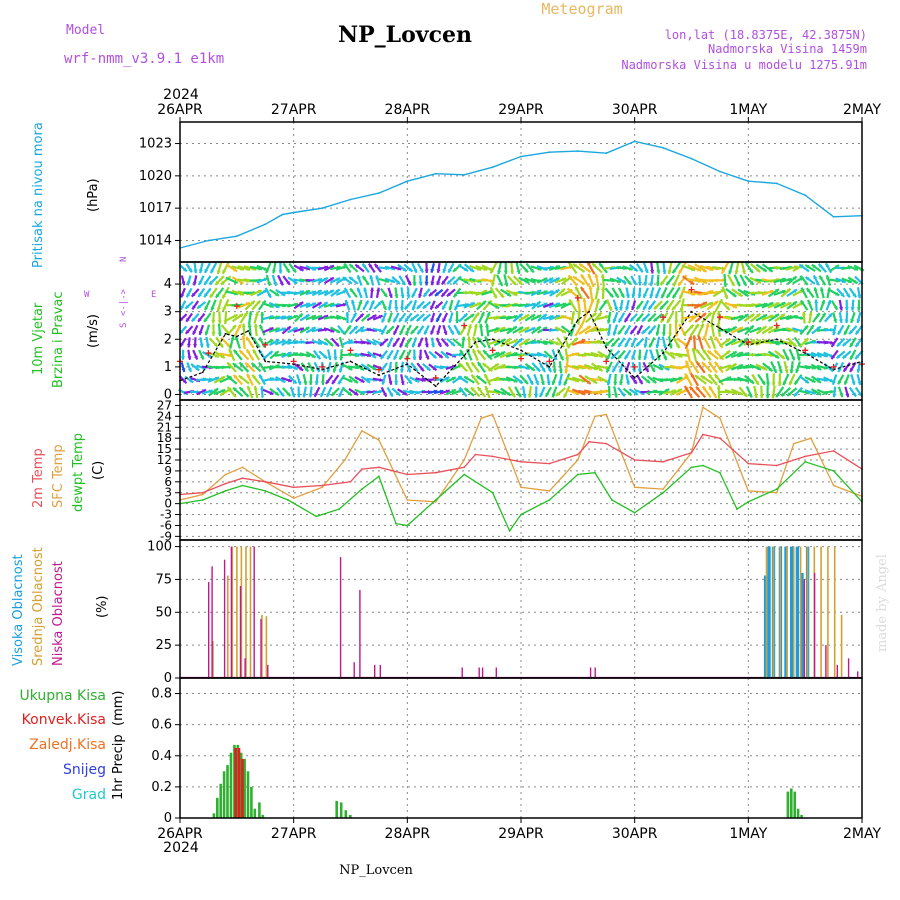  Describe the element at coordinates (521, 464) in the screenshot. I see `t2m-line` at that location.